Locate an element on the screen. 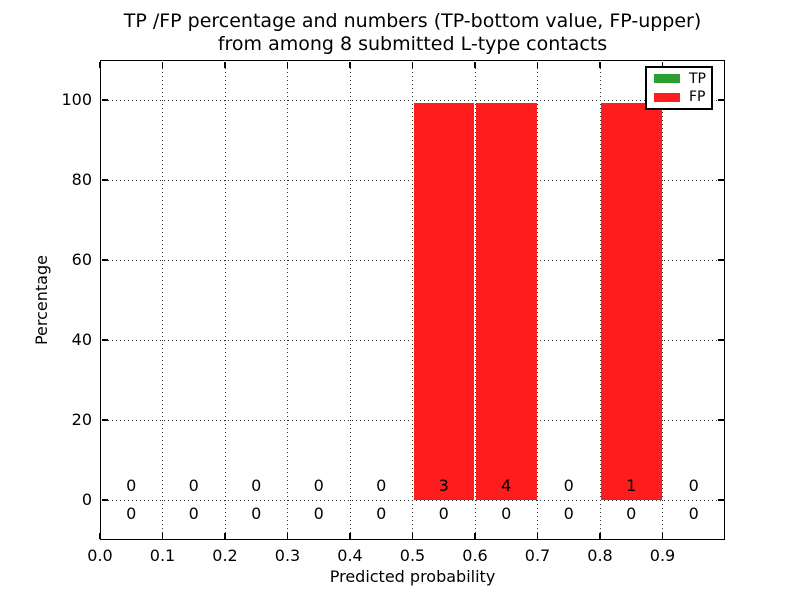 The width and height of the screenshot is (800, 600). legend-item-tp: TP is located at coordinates (679, 79).